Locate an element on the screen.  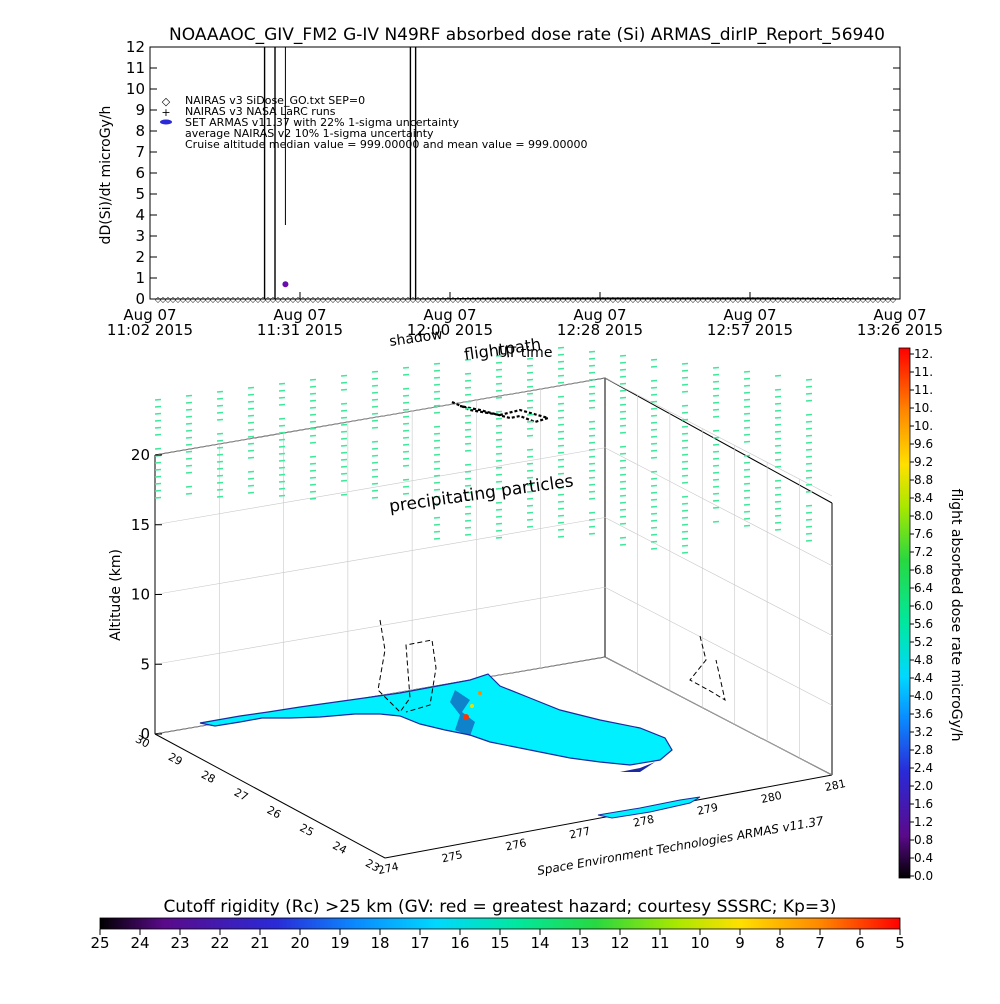
cutoff-bar-gradient is located at coordinates (500, 923).